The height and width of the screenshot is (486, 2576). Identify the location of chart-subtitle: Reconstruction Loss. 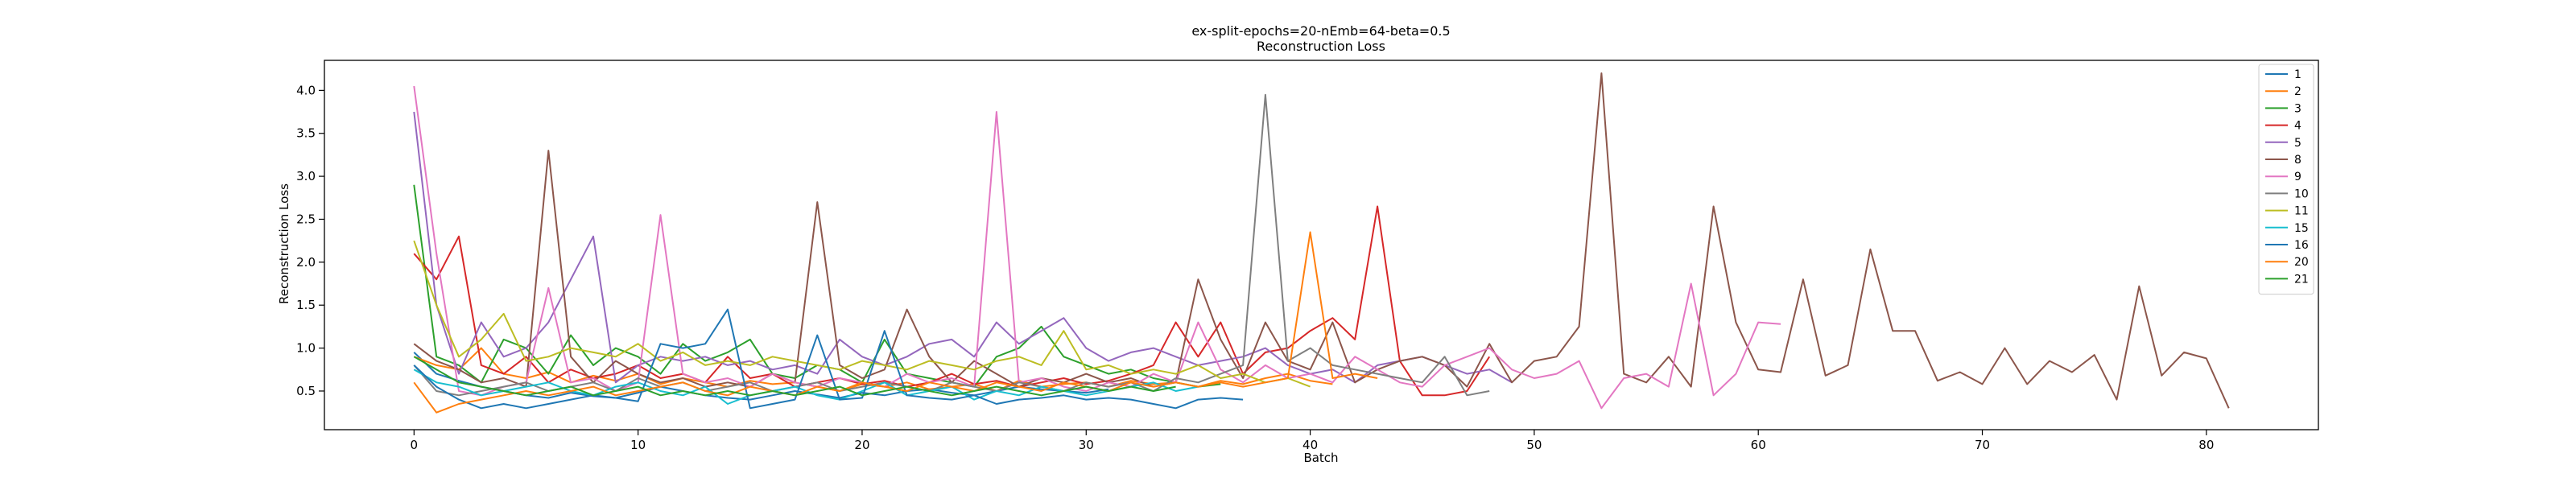
(1321, 46).